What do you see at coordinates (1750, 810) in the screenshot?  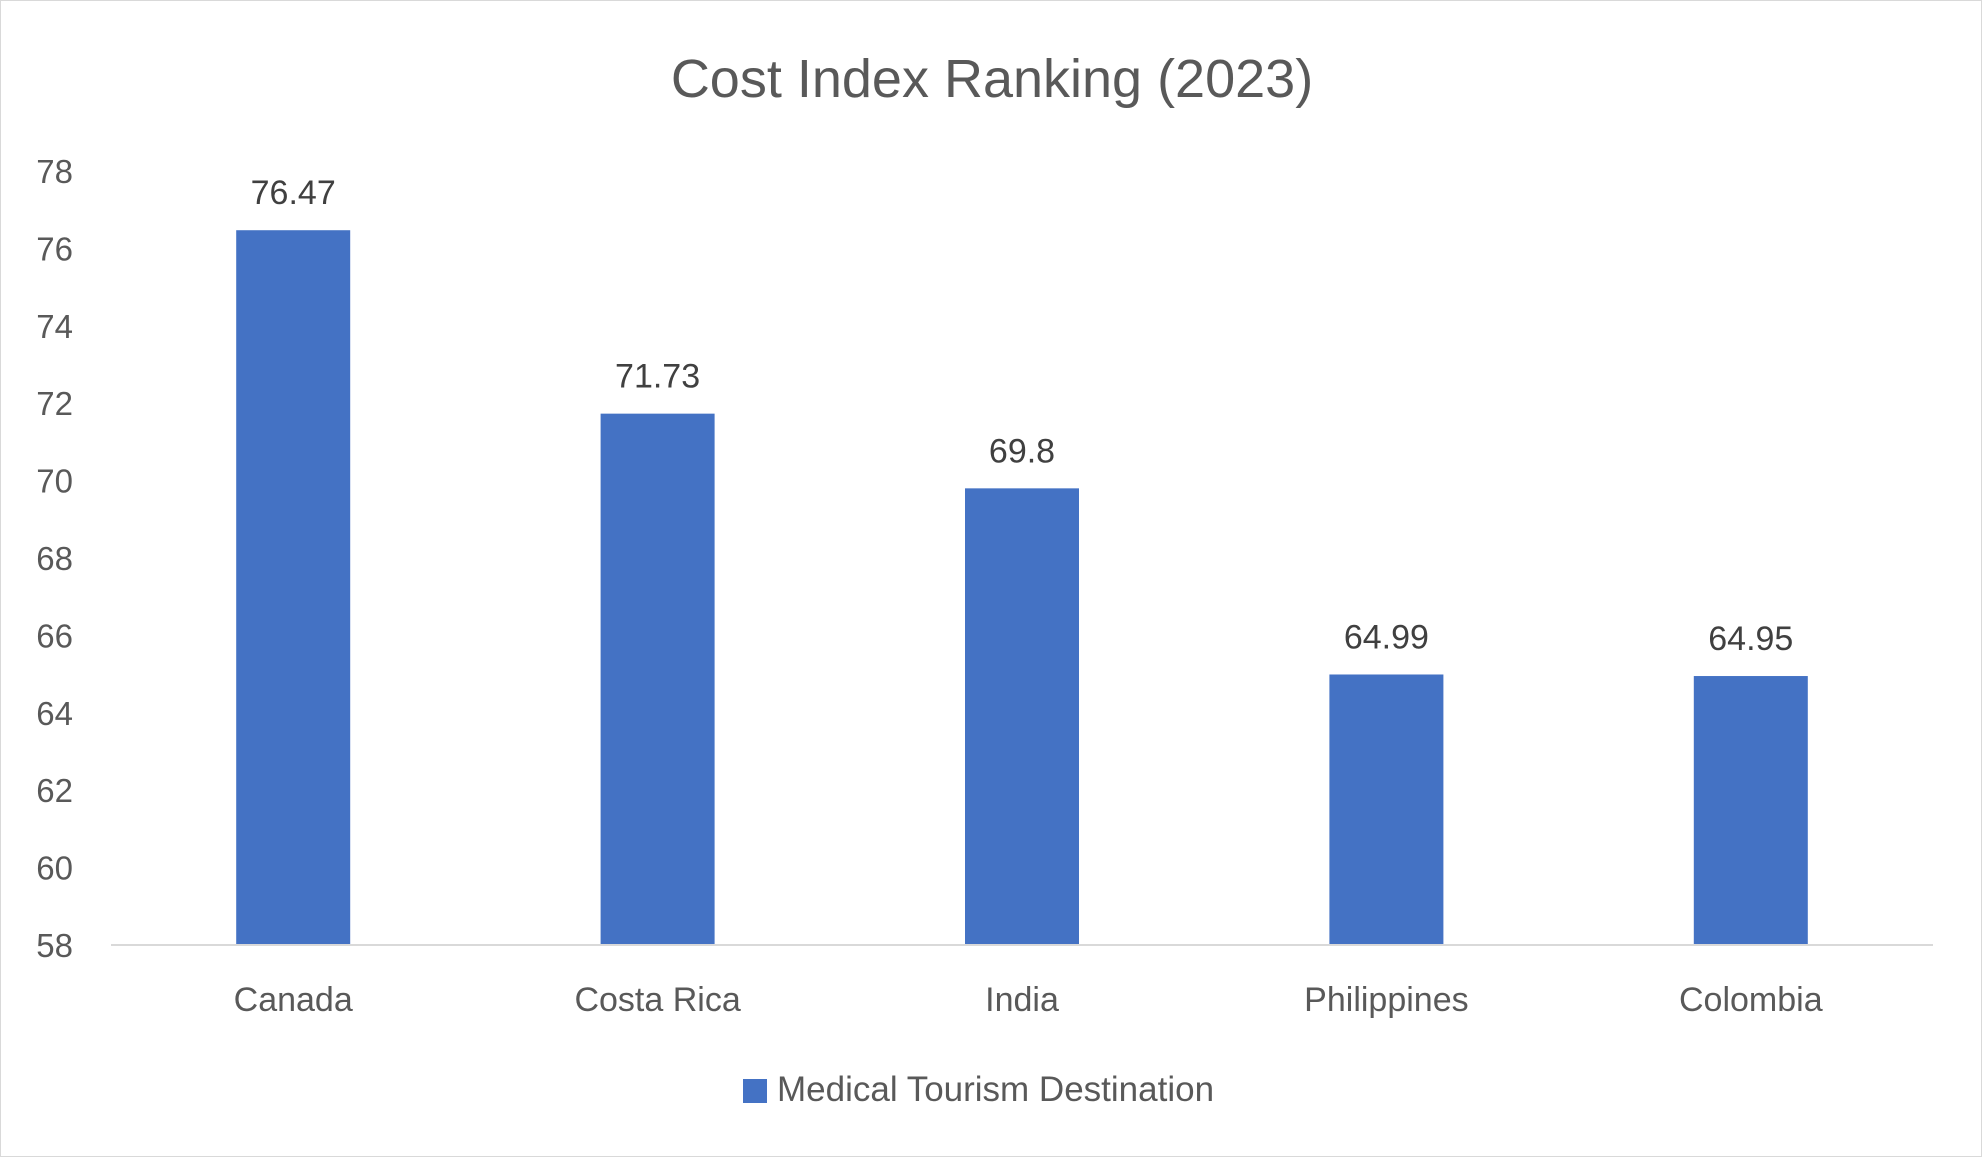 I see `bar-colombia` at bounding box center [1750, 810].